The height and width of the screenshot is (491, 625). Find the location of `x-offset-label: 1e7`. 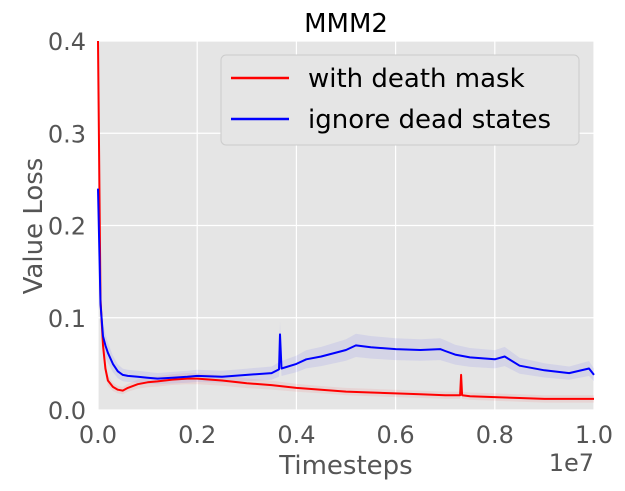

x-offset-label: 1e7 is located at coordinates (571, 463).